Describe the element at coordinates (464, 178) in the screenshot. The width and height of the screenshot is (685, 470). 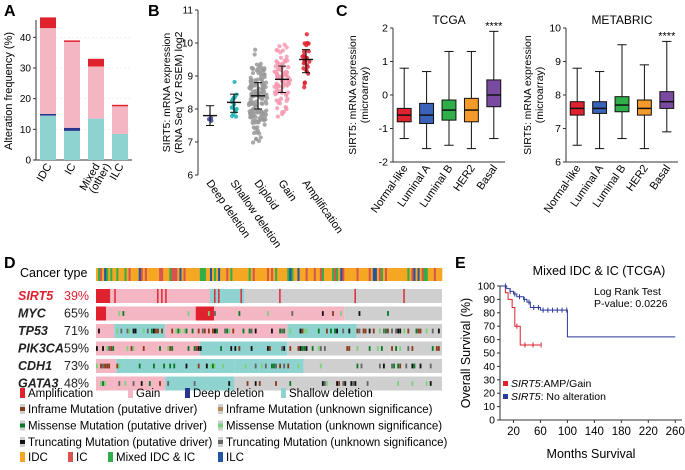
I see `x-tick-label: HER2` at that location.